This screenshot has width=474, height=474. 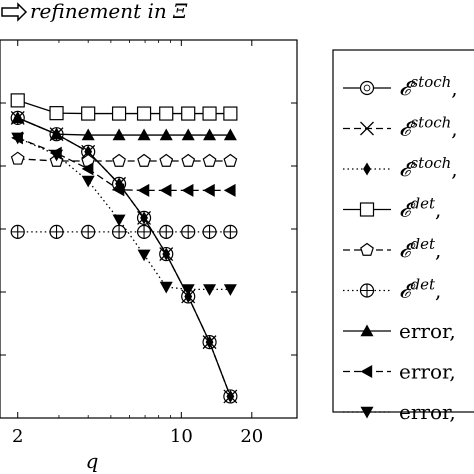 What do you see at coordinates (181, 436) in the screenshot?
I see `x-tick-label: 10` at bounding box center [181, 436].